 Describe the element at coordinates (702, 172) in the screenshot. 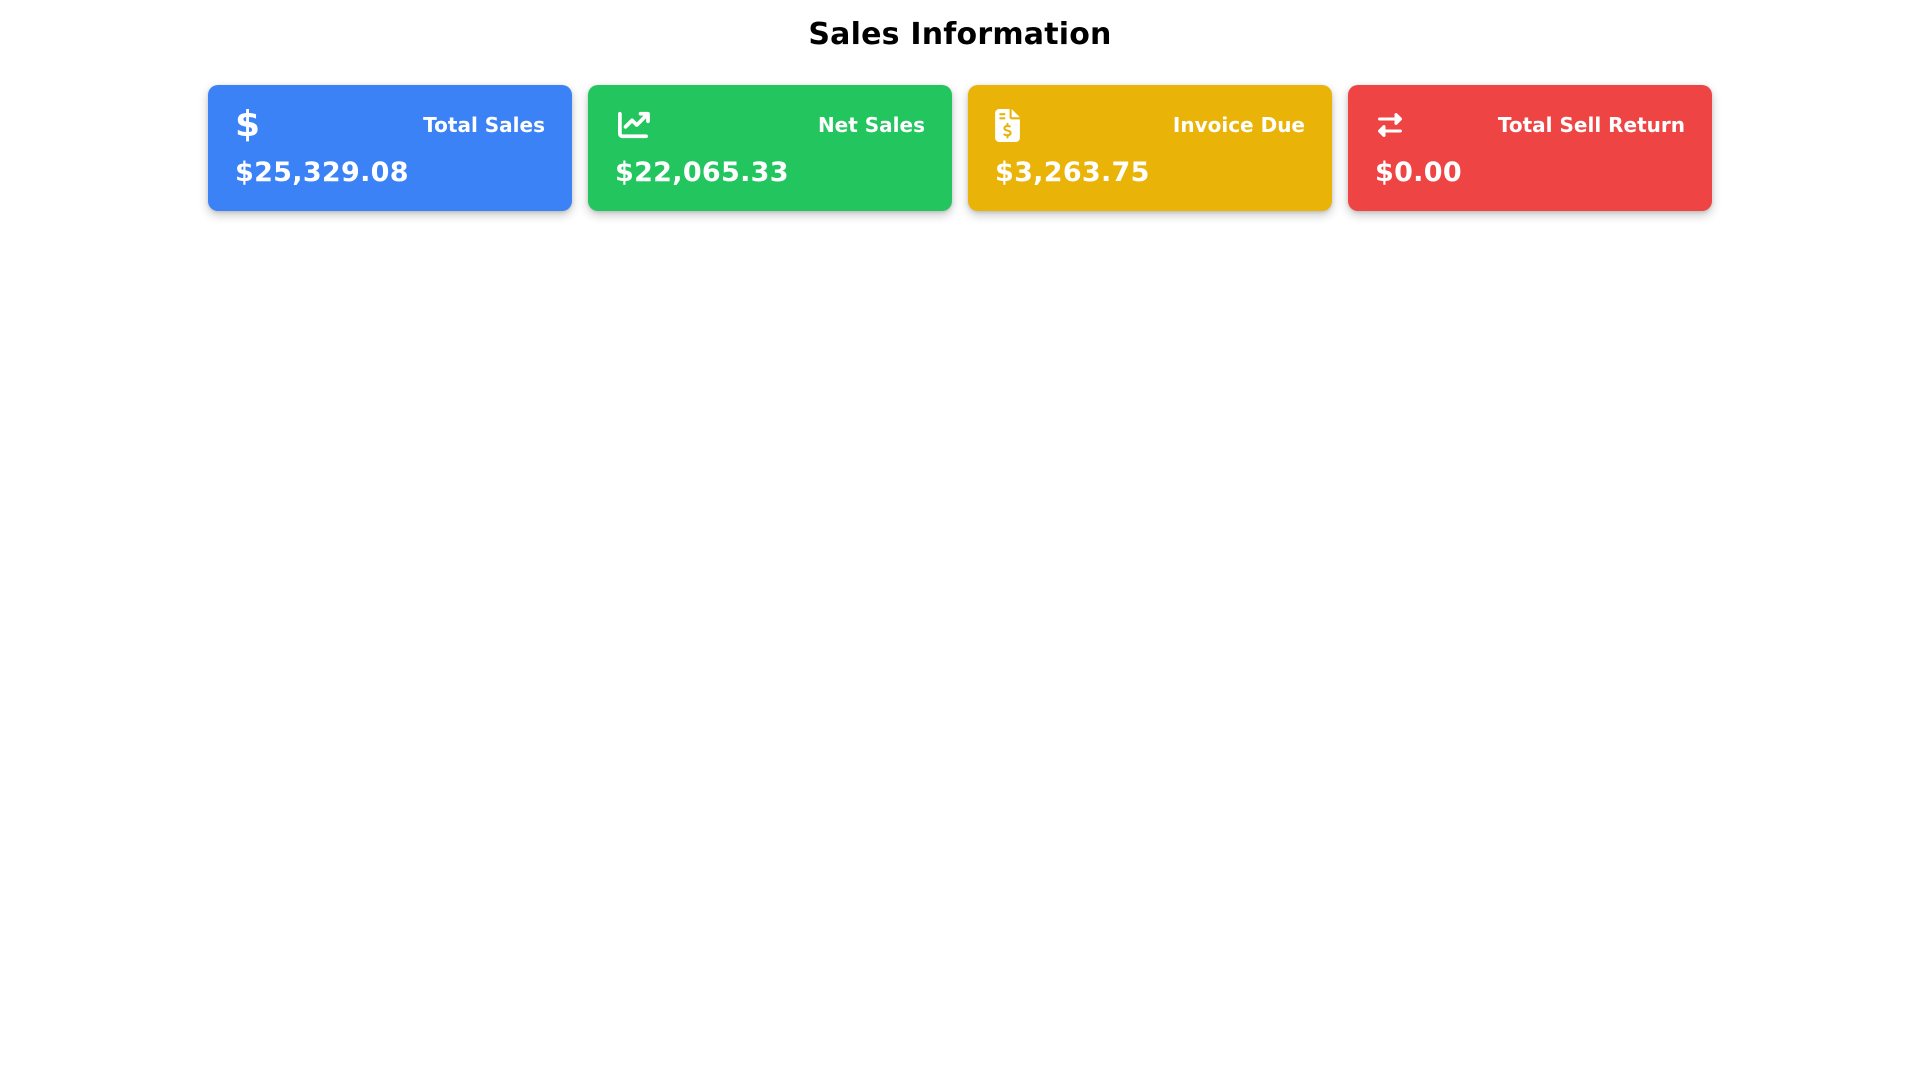

I see `stat-card-value: $22,065.33` at that location.